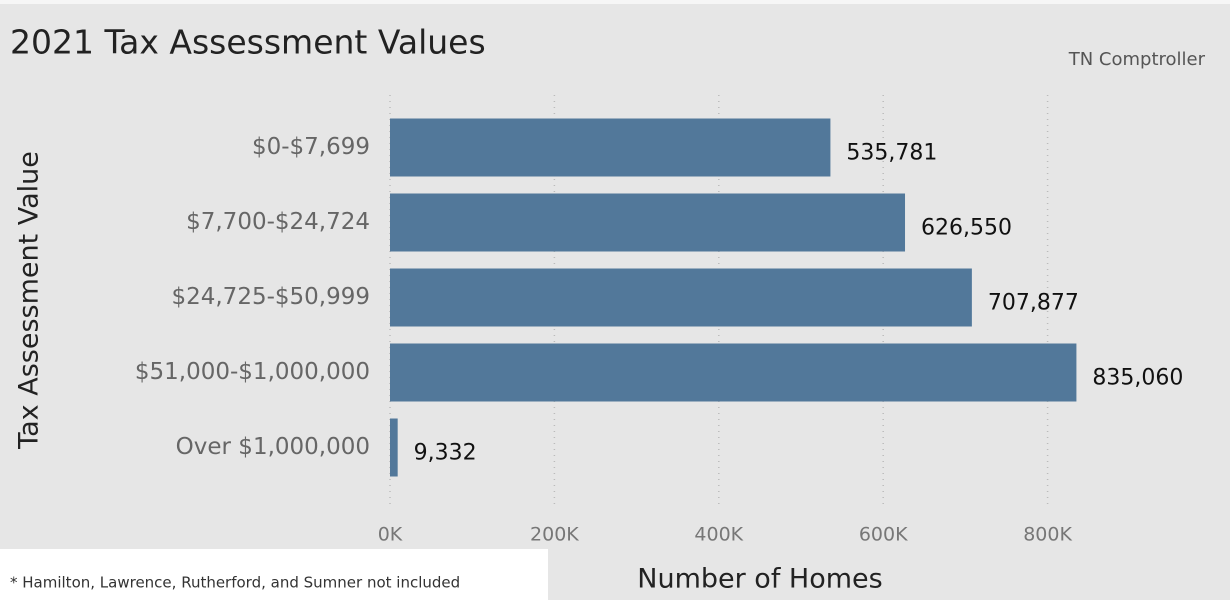 The height and width of the screenshot is (600, 1230). What do you see at coordinates (1137, 378) in the screenshot?
I see `value-label: 835,060` at bounding box center [1137, 378].